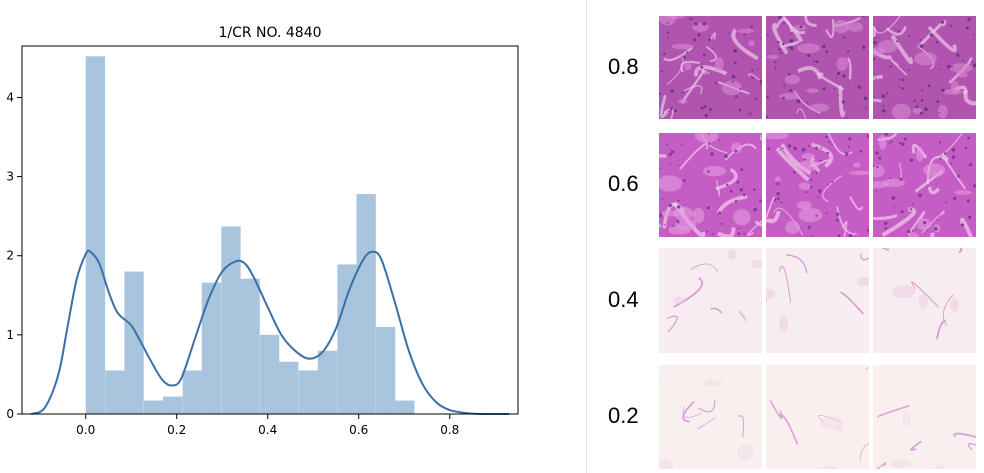 The image size is (984, 473). I want to click on panel-divider, so click(586, 236).